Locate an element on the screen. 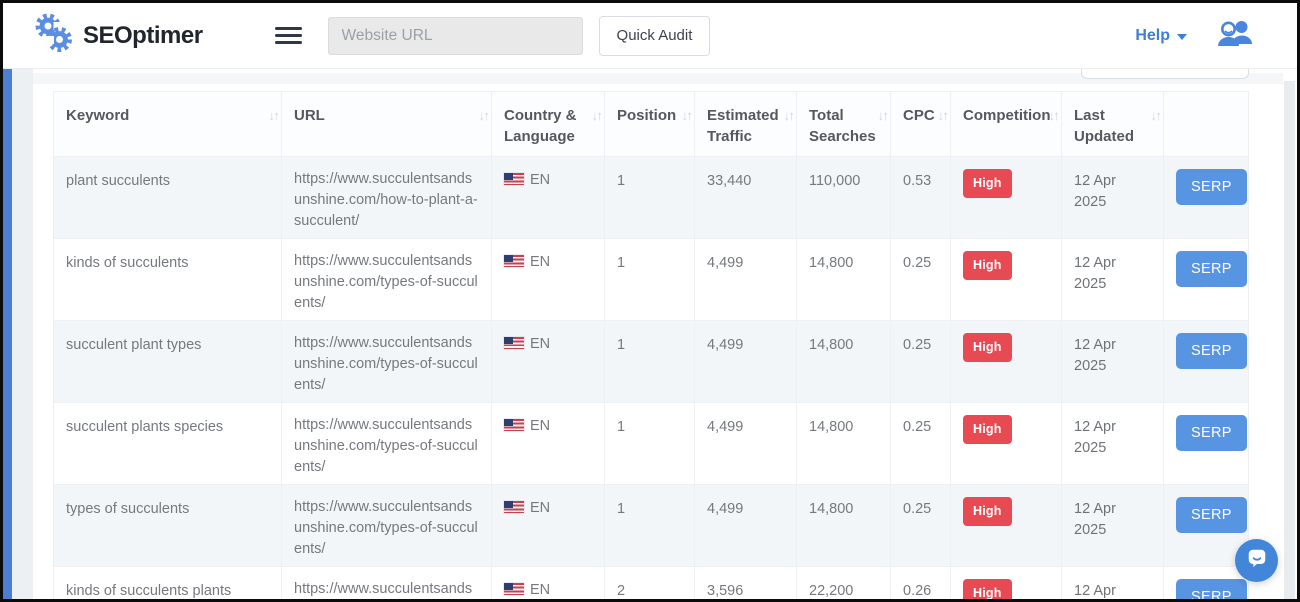 The image size is (1300, 602). column-header-estimated-traffic: Estimated Traffic ↓↑ is located at coordinates (745, 124).